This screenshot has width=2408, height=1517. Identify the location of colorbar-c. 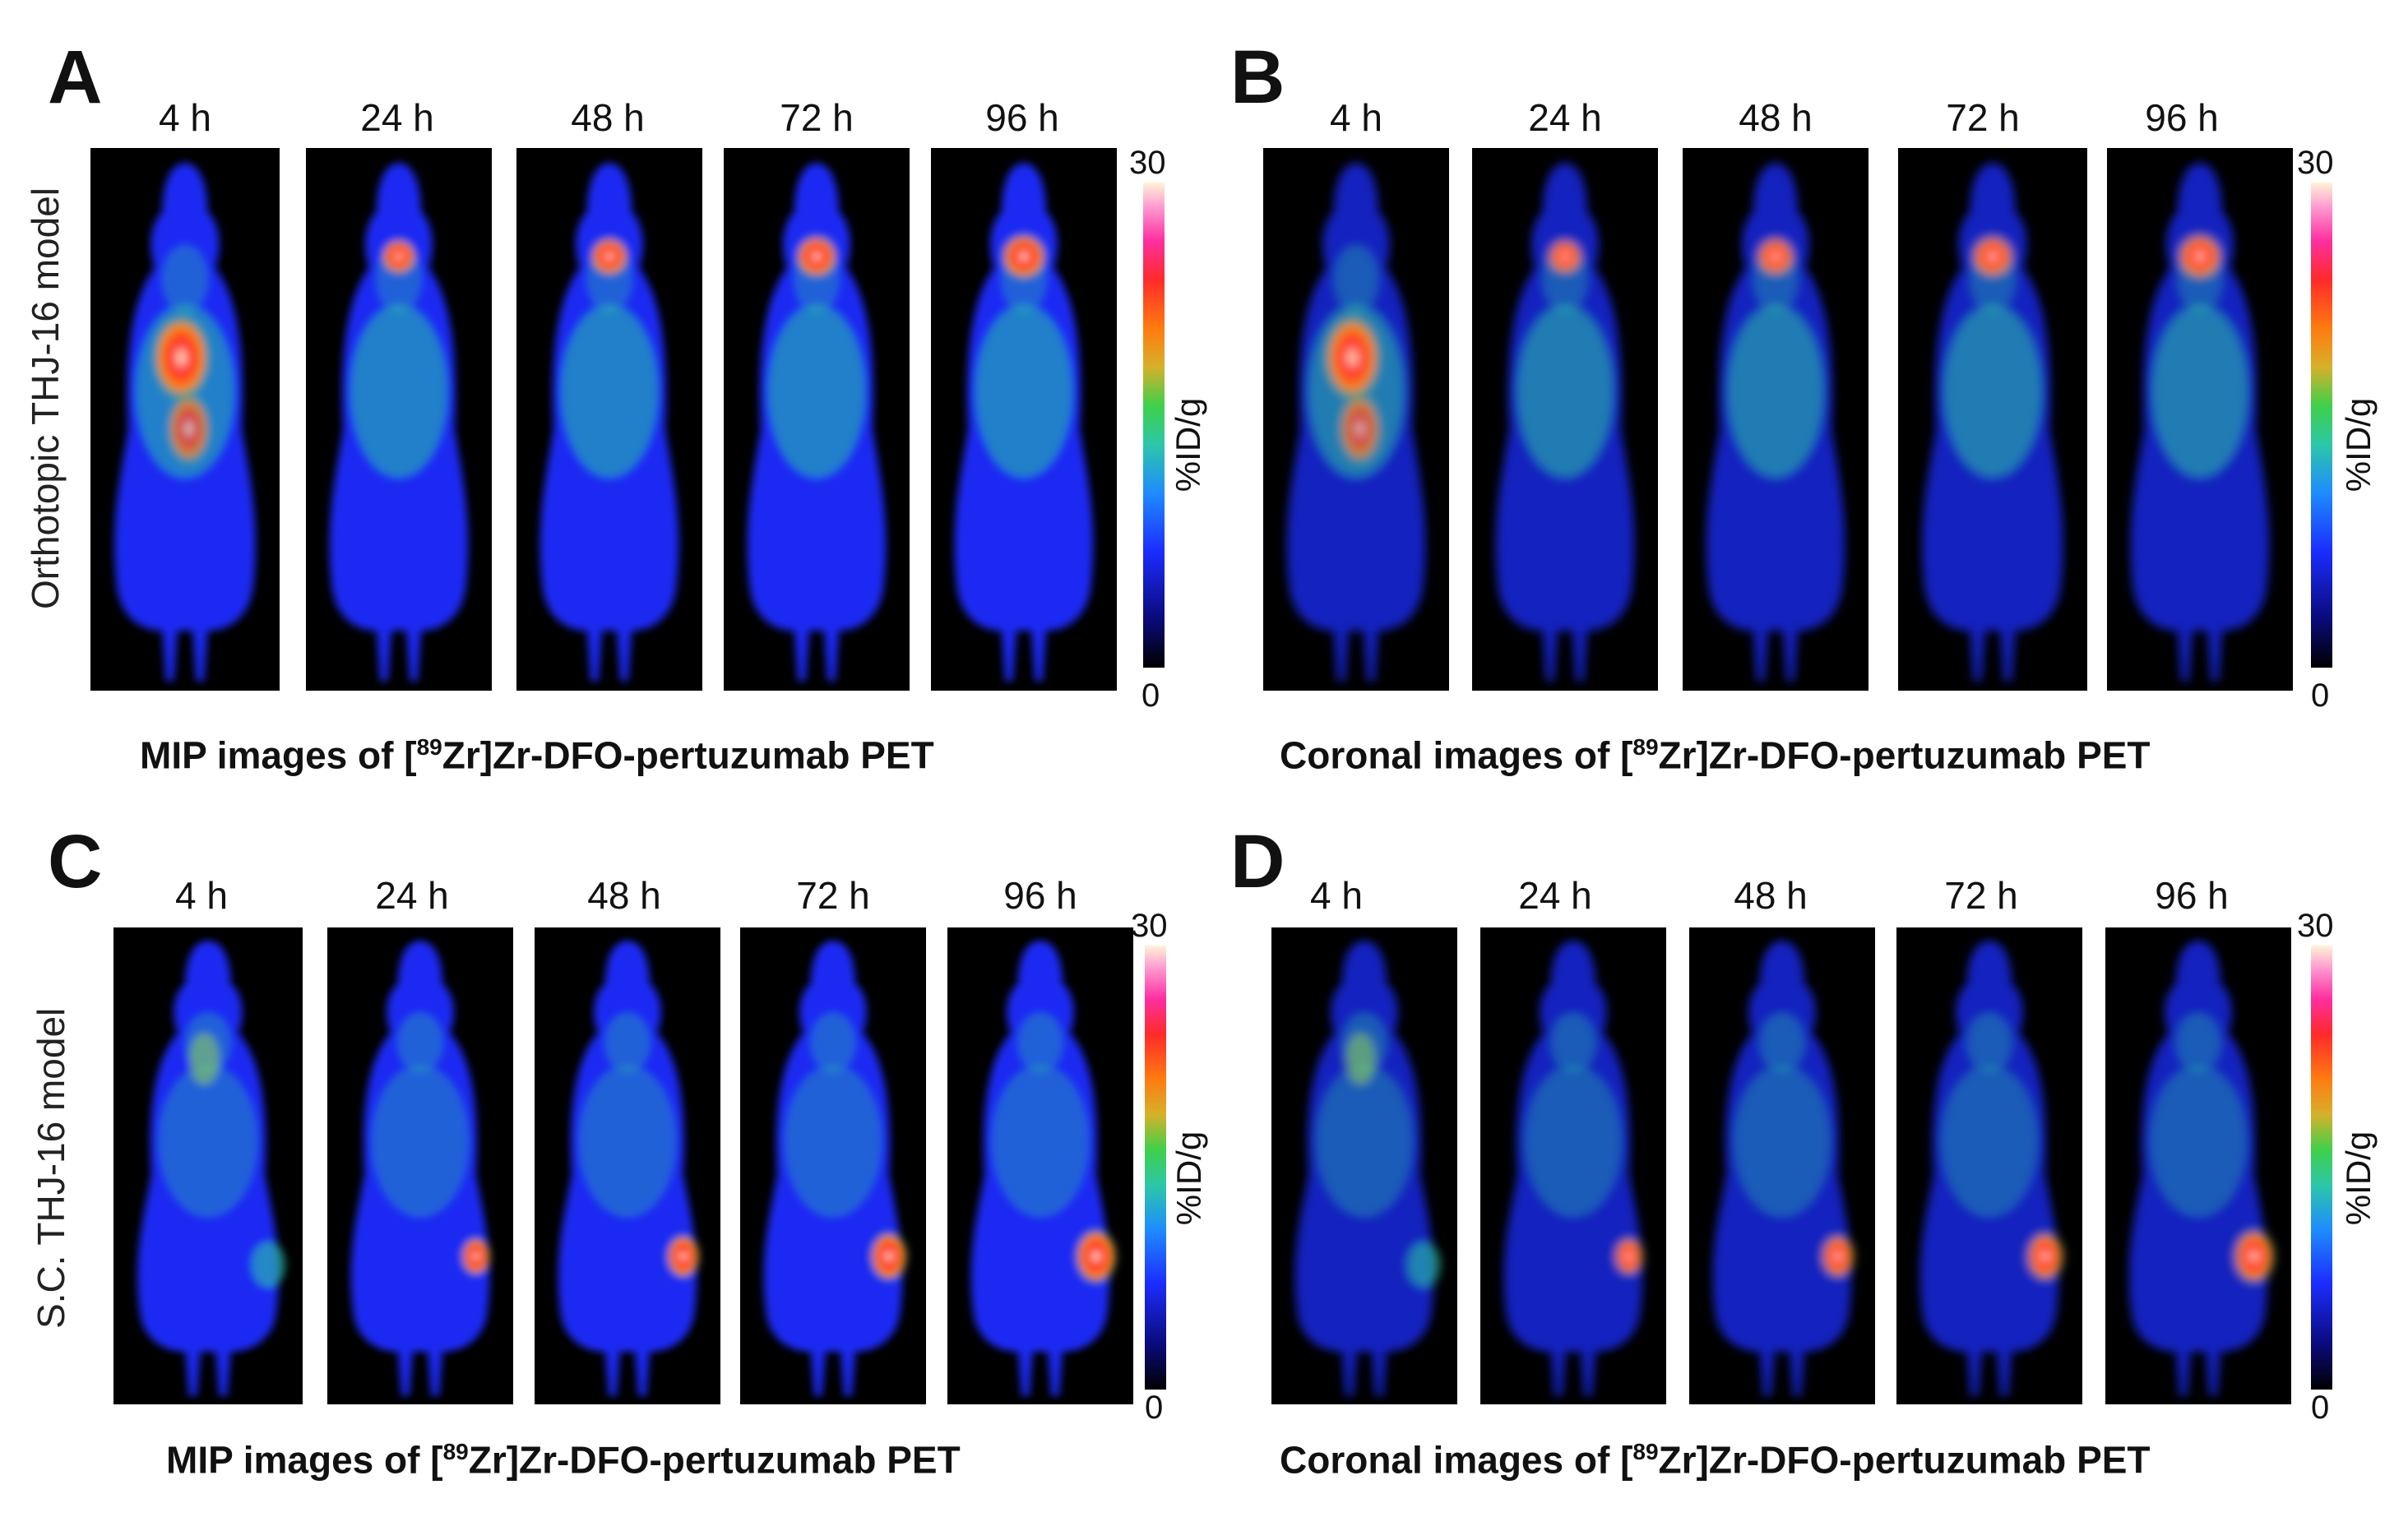
(1155, 1168).